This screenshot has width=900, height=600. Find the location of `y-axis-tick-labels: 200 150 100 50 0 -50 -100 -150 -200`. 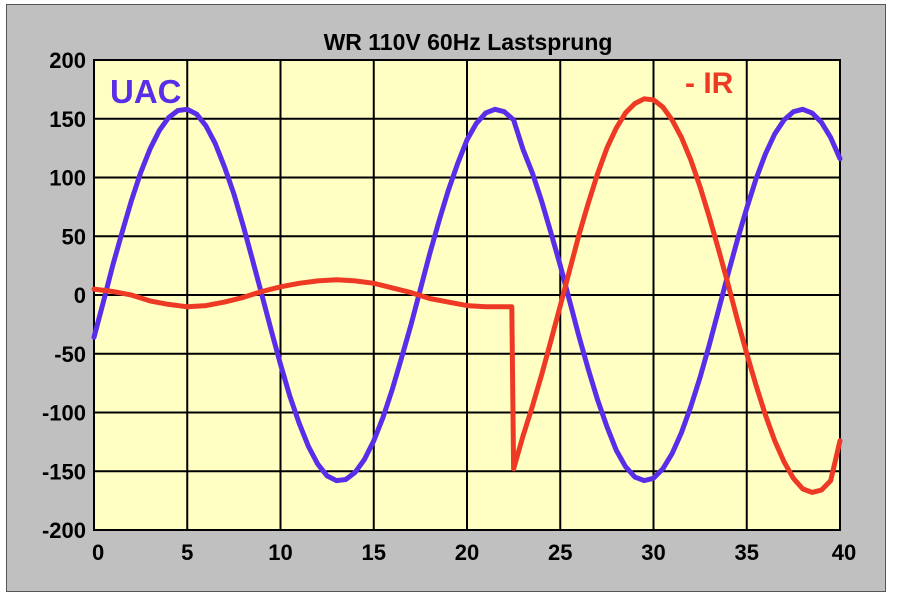

y-axis-tick-labels: 200 150 100 50 0 -50 -100 -150 -200 is located at coordinates (64, 295).